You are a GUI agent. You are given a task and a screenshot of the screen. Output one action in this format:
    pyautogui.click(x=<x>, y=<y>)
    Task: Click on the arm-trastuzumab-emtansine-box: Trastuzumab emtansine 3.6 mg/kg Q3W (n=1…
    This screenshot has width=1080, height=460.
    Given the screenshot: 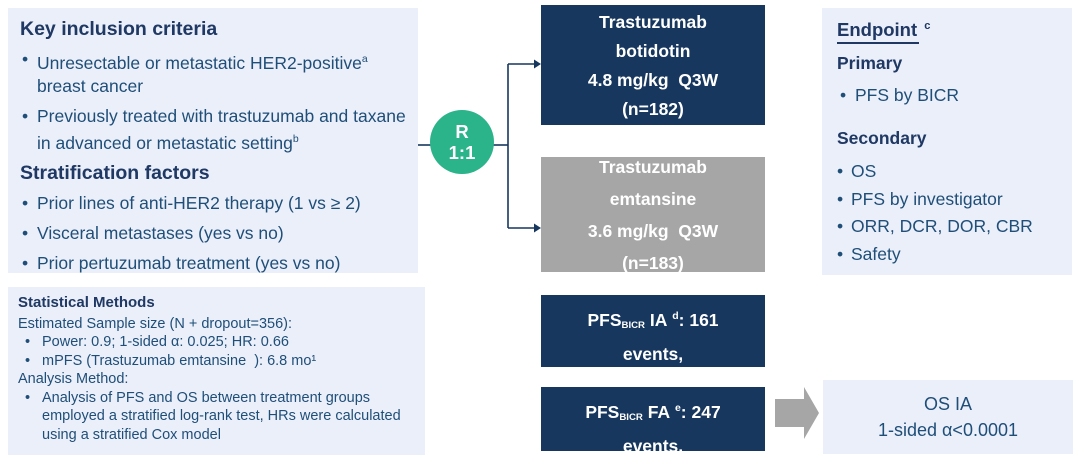 What is the action you would take?
    pyautogui.click(x=653, y=214)
    